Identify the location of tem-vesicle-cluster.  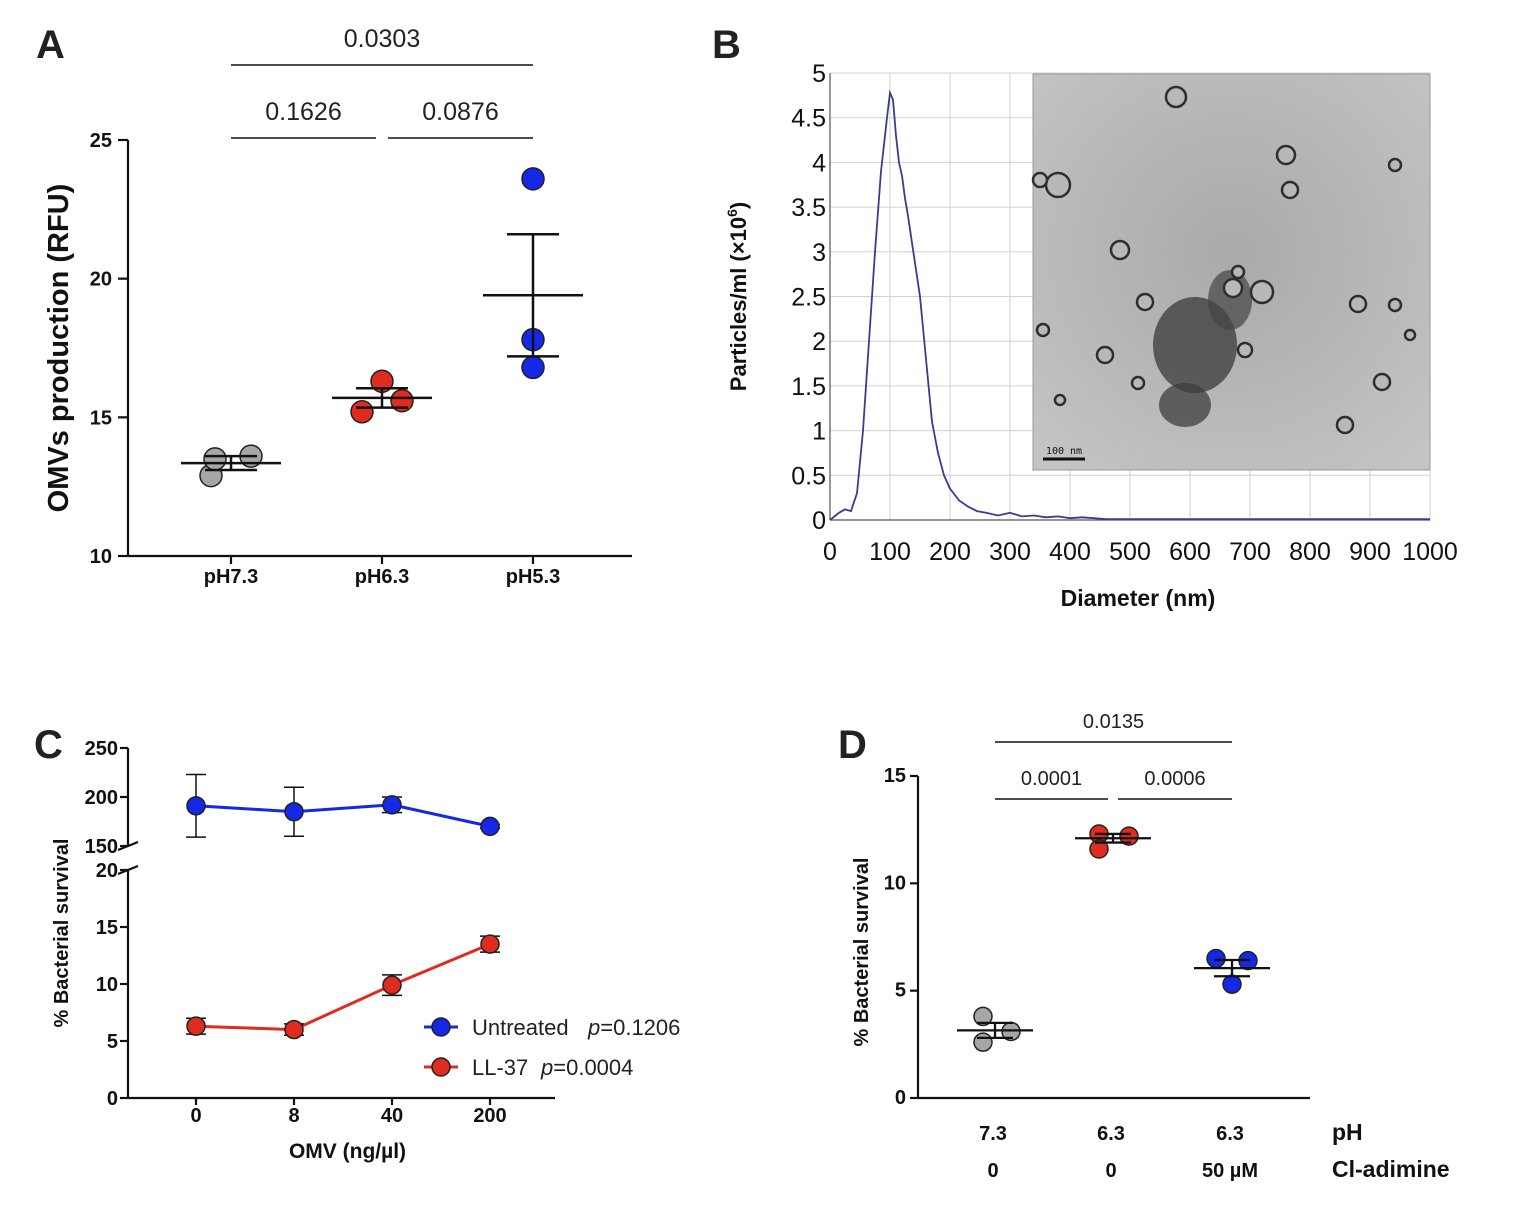
(1185, 405).